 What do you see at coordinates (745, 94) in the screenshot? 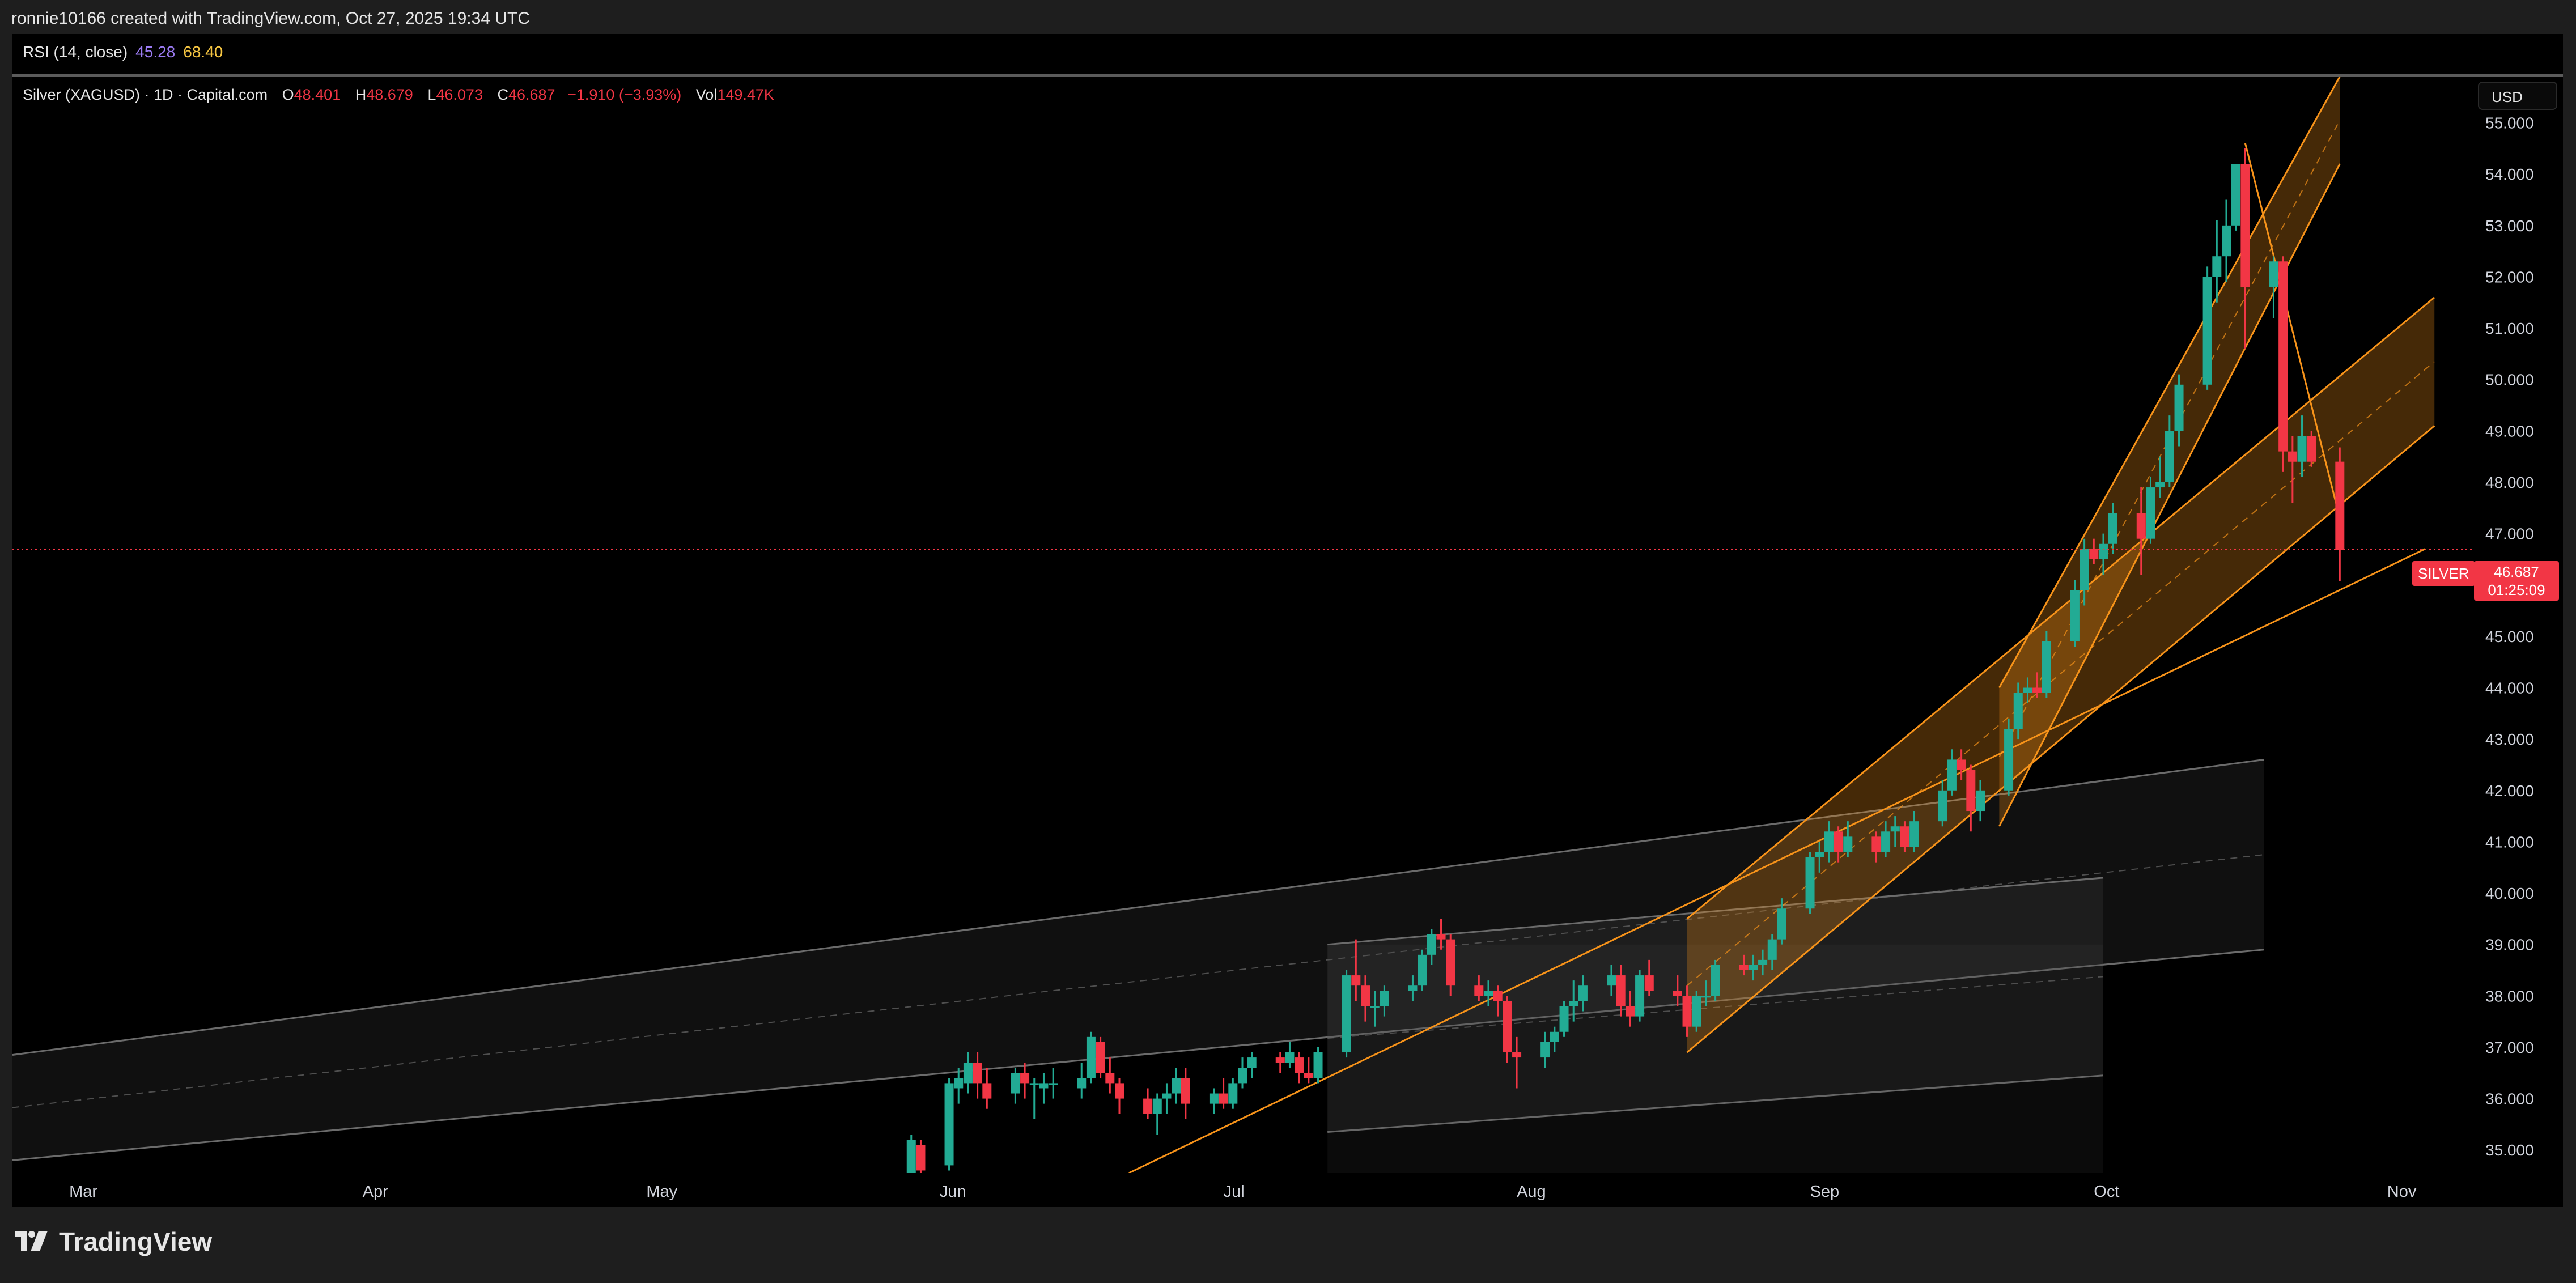
I see `volume-value: 149.47K` at bounding box center [745, 94].